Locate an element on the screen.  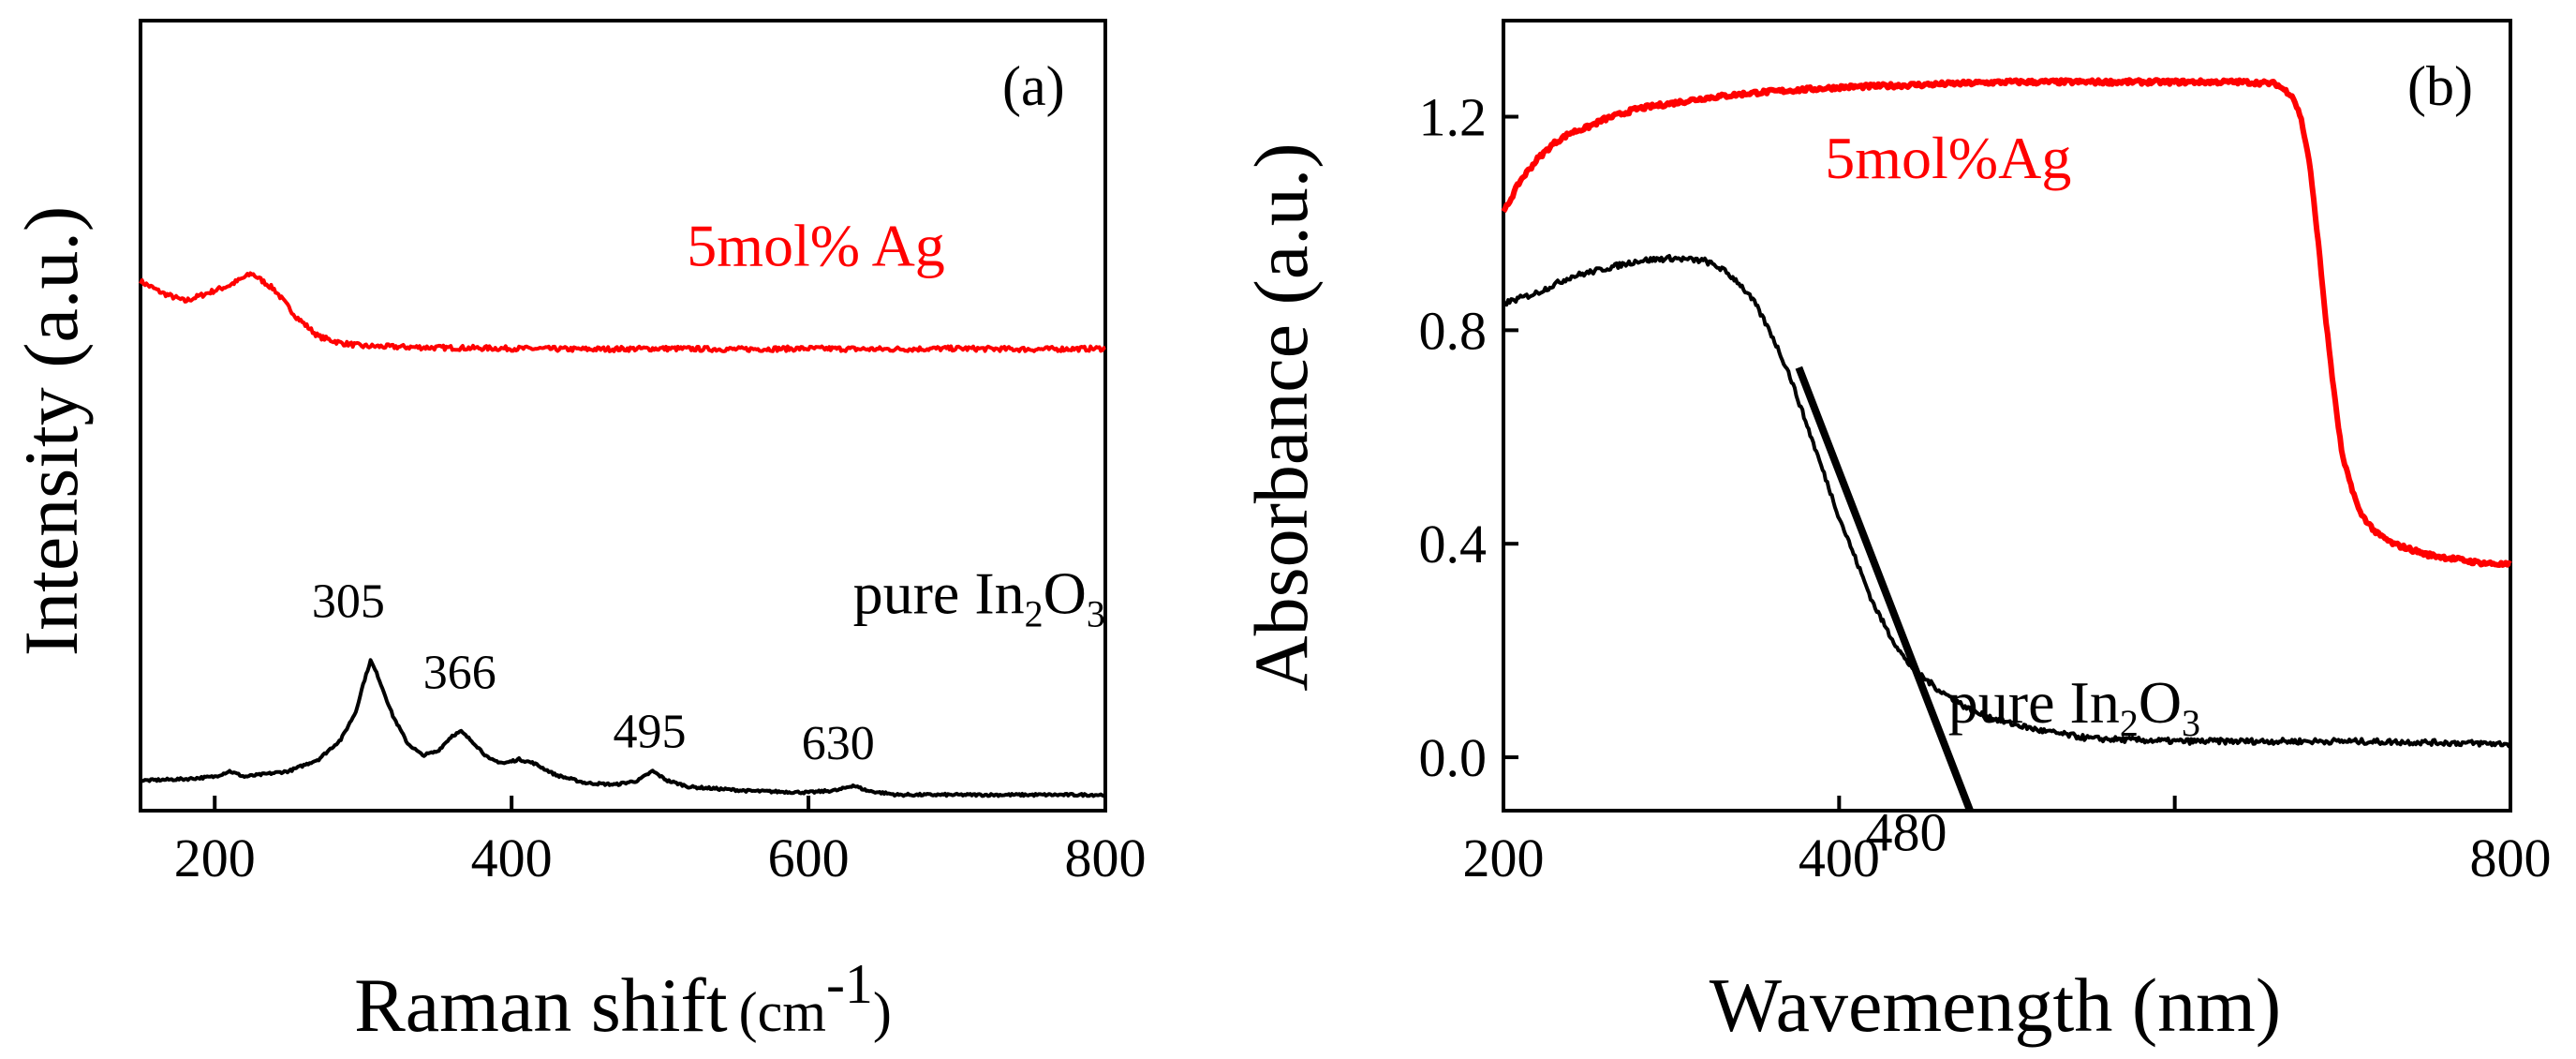
tangent-fit-line is located at coordinates (1885, 589).